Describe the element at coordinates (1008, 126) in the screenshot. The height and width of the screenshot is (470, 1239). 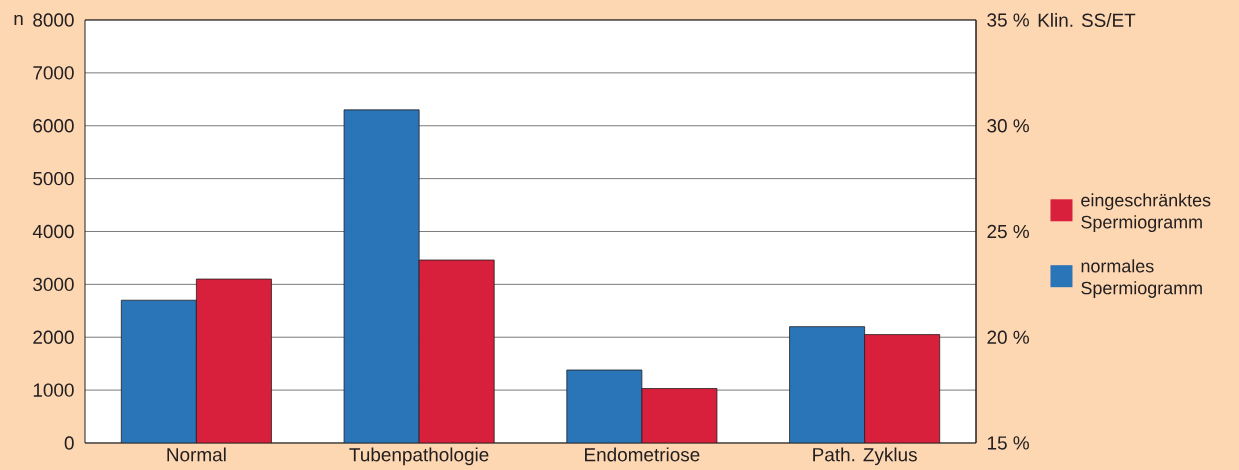
I see `y2-tick-label: 30 %` at that location.